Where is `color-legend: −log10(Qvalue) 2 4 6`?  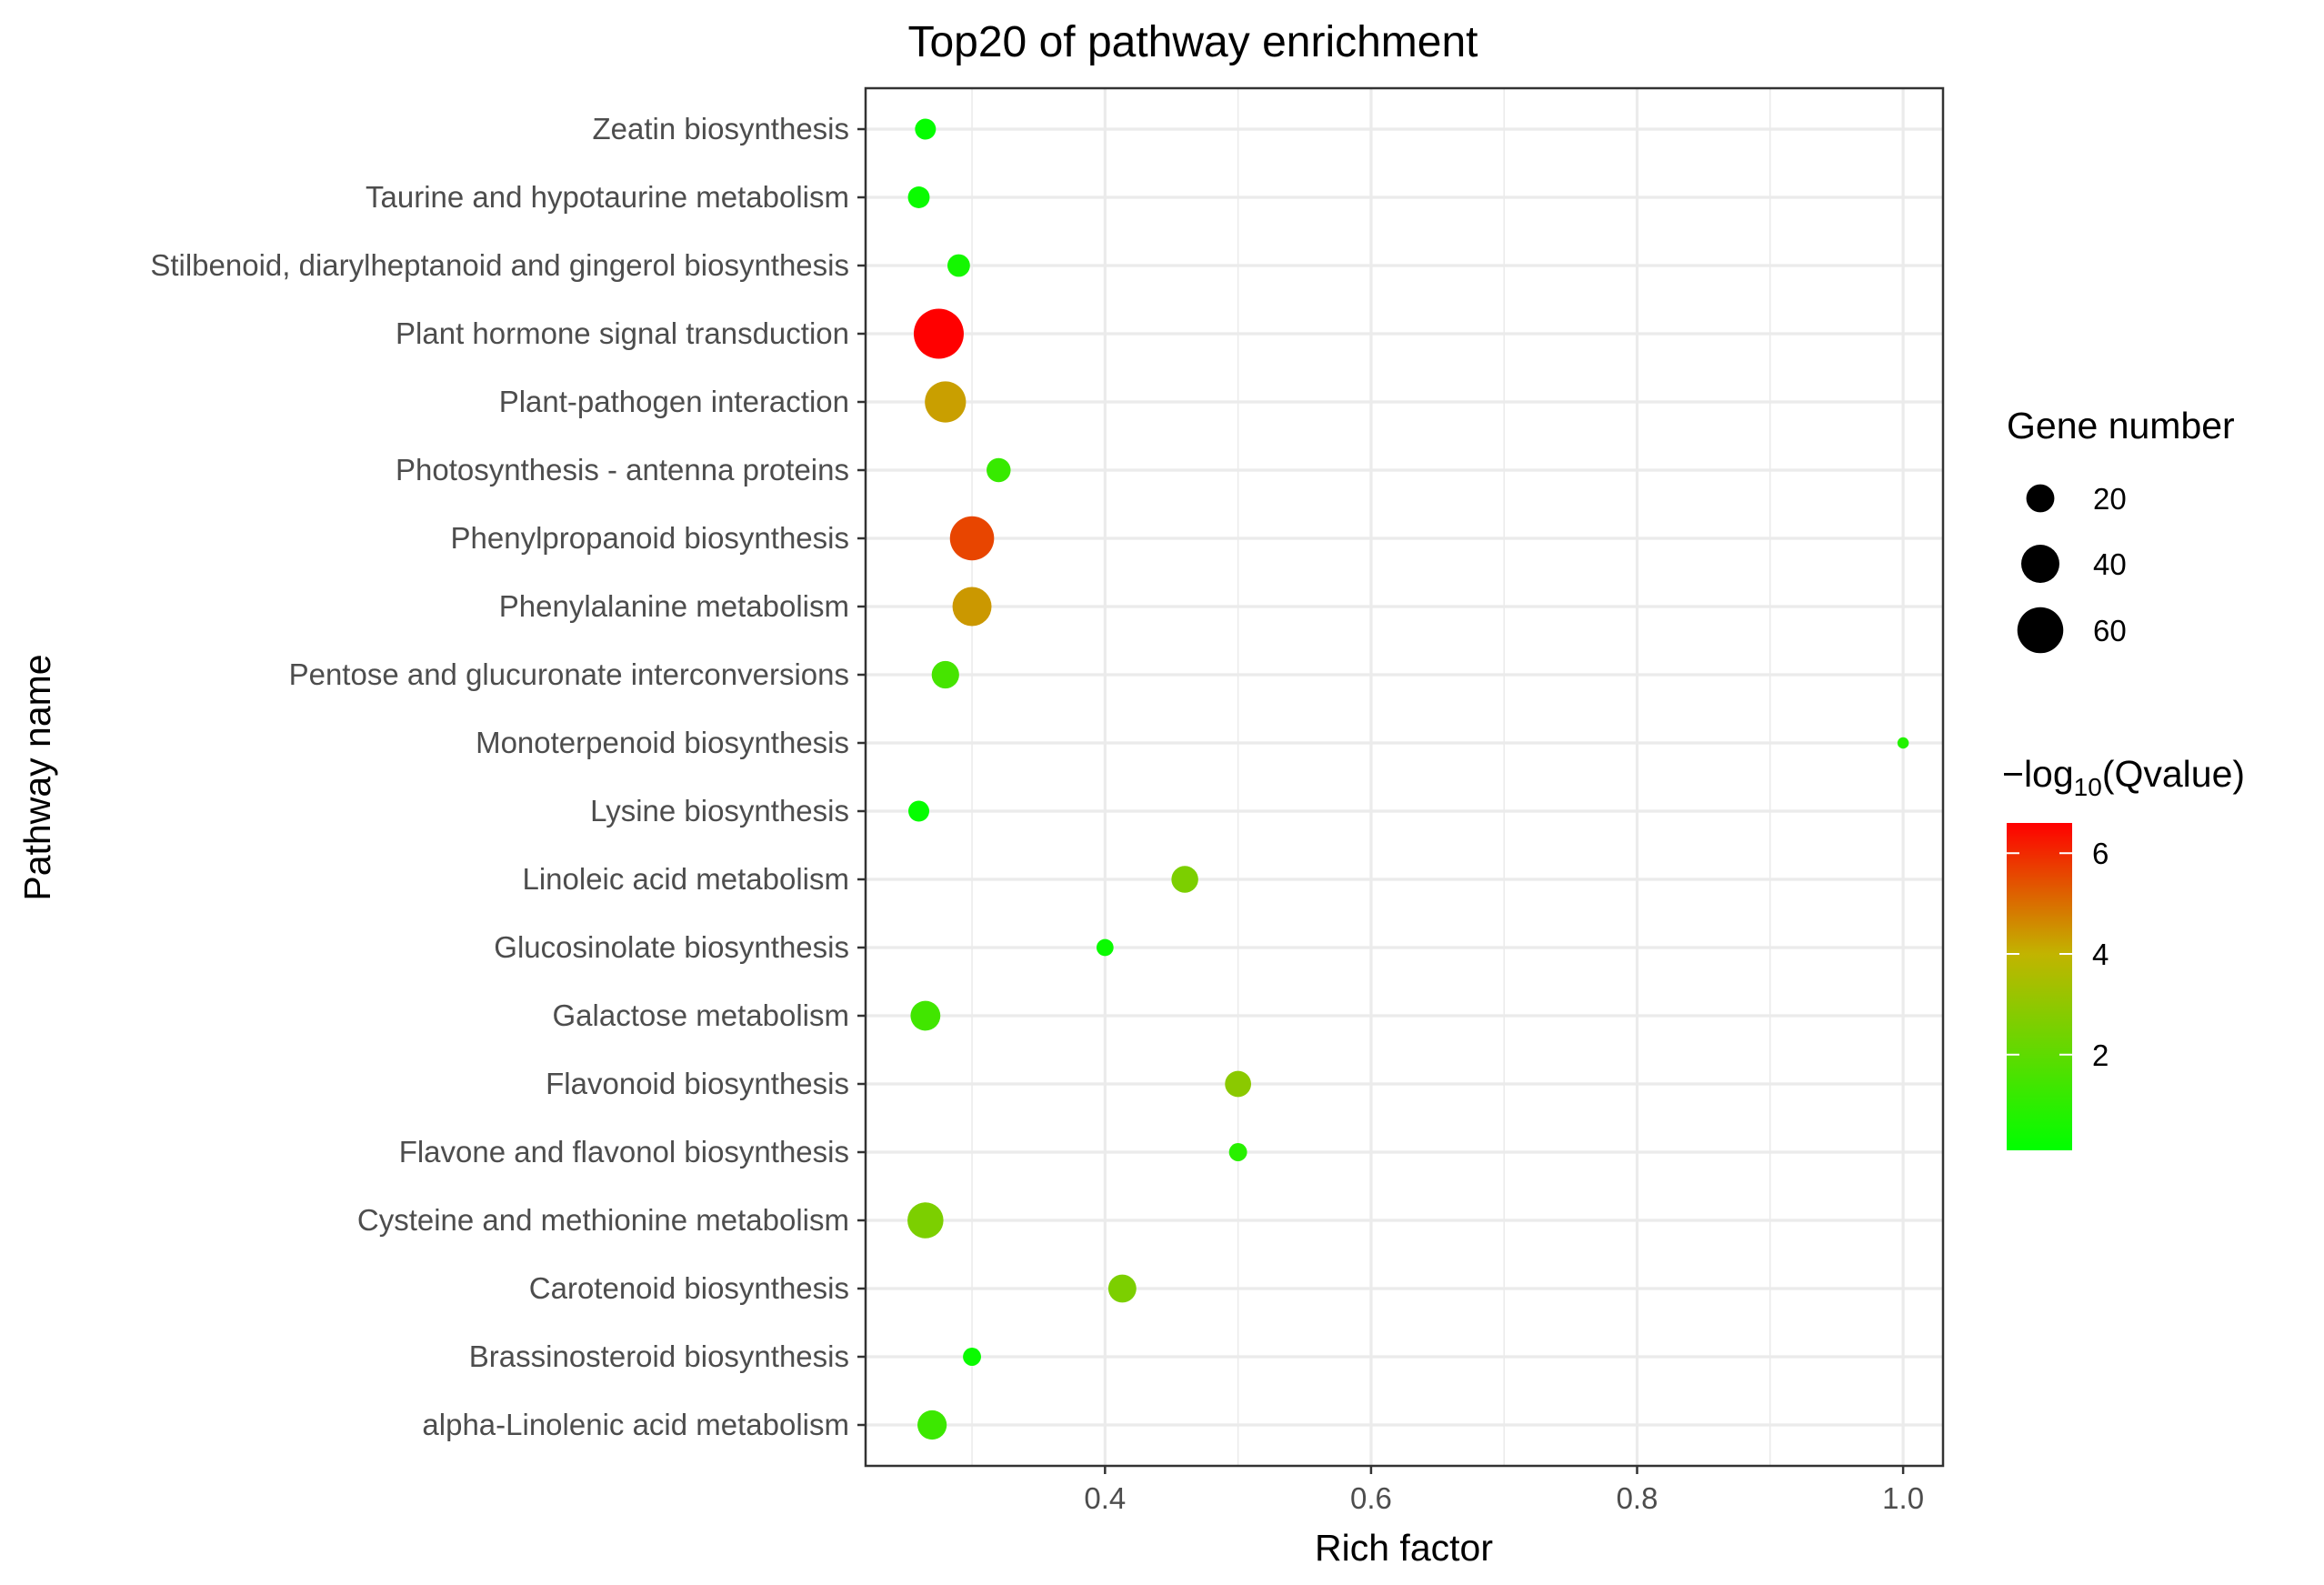 color-legend: −log10(Qvalue) 2 4 6 is located at coordinates (2124, 951).